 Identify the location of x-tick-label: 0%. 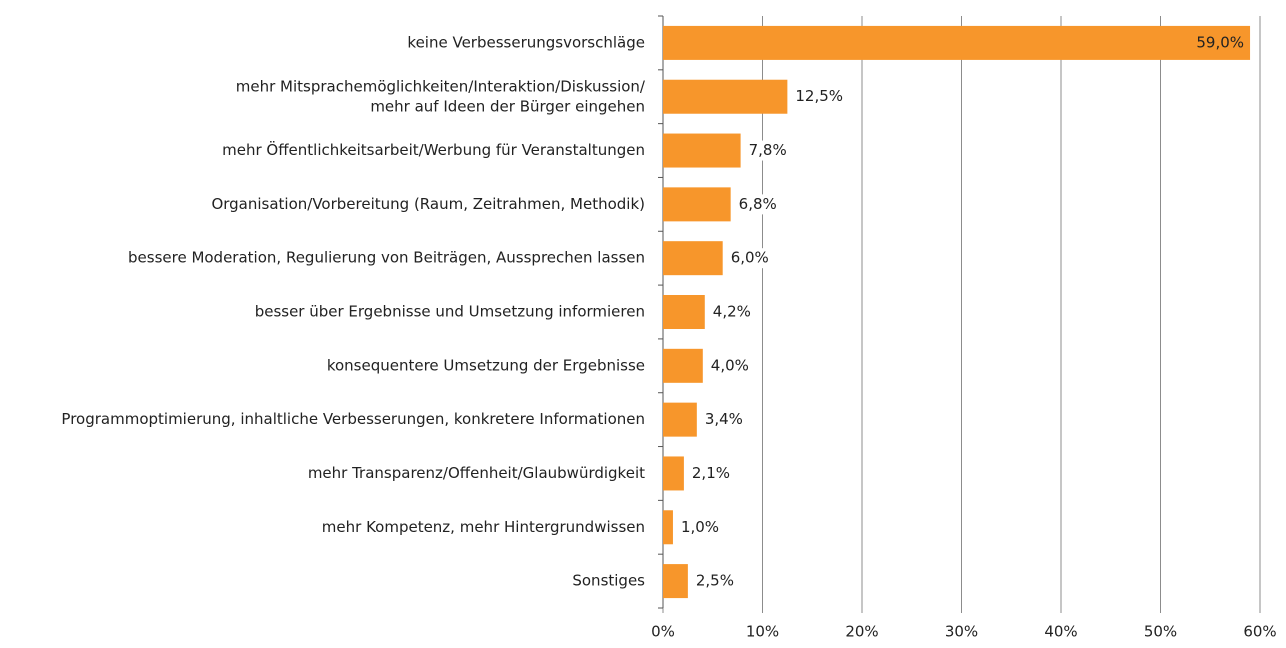
(663, 632).